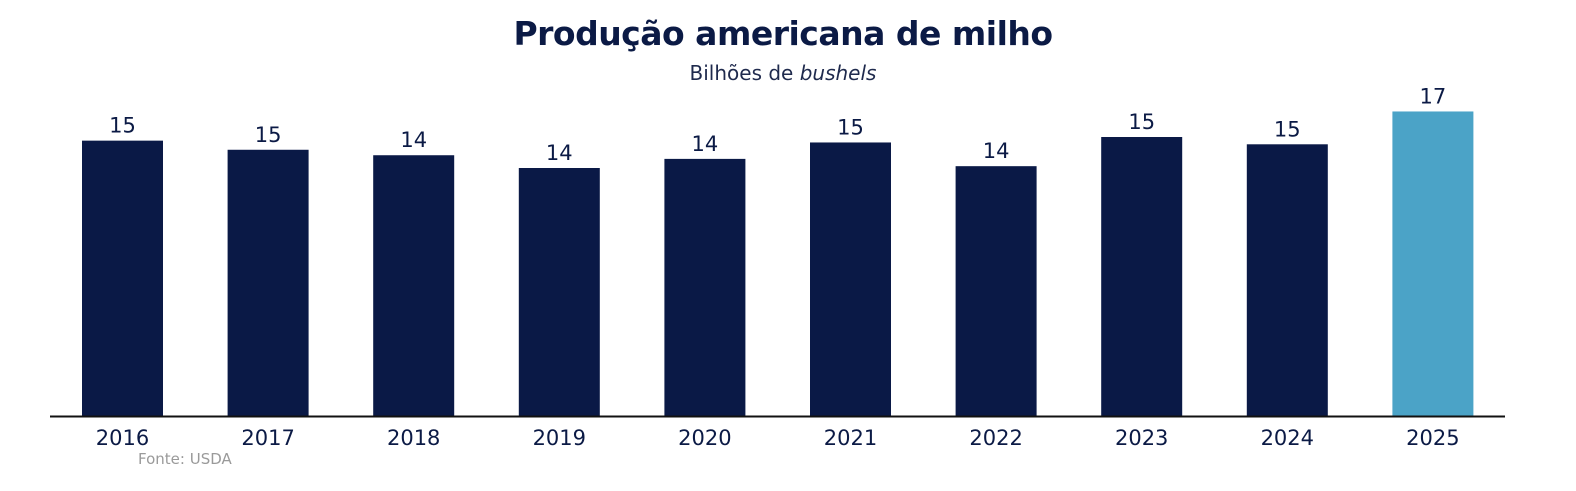 This screenshot has width=1576, height=491. Describe the element at coordinates (705, 287) in the screenshot. I see `bar-2020` at that location.